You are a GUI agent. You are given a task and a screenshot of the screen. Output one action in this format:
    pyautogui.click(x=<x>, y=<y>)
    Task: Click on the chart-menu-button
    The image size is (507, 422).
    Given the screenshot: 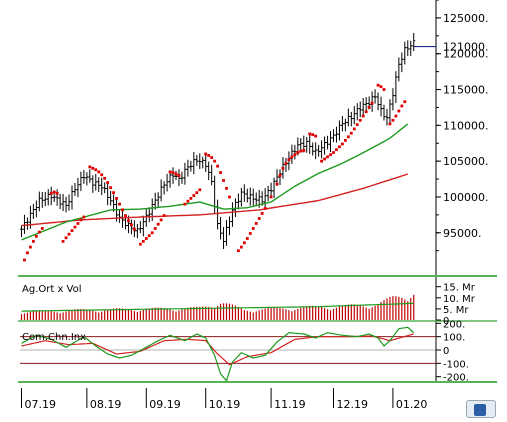 What is the action you would take?
    pyautogui.click(x=481, y=409)
    